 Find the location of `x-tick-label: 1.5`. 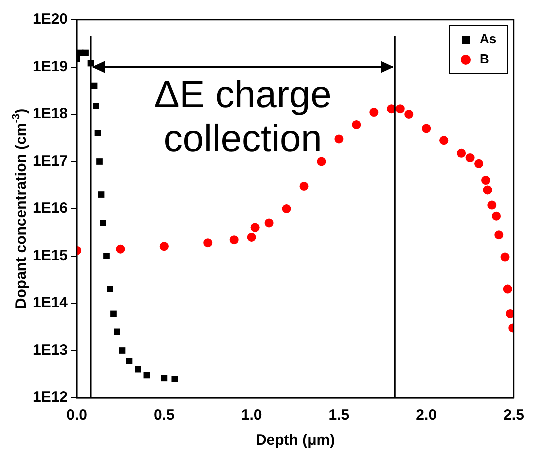

x-tick-label: 1.5 is located at coordinates (339, 415).